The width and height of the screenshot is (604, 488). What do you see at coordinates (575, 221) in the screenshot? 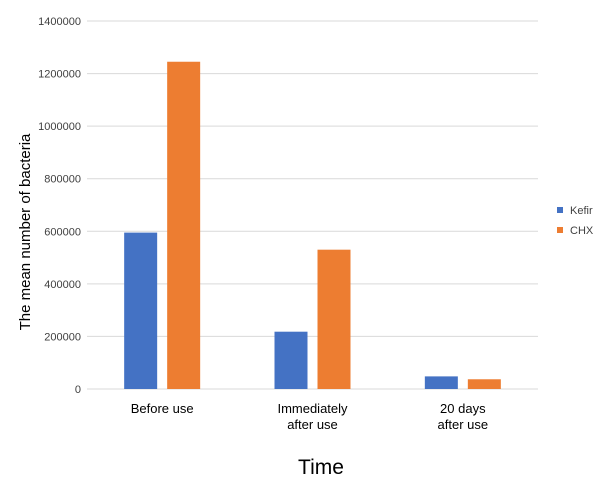
I see `legend: Kefir CHX` at bounding box center [575, 221].